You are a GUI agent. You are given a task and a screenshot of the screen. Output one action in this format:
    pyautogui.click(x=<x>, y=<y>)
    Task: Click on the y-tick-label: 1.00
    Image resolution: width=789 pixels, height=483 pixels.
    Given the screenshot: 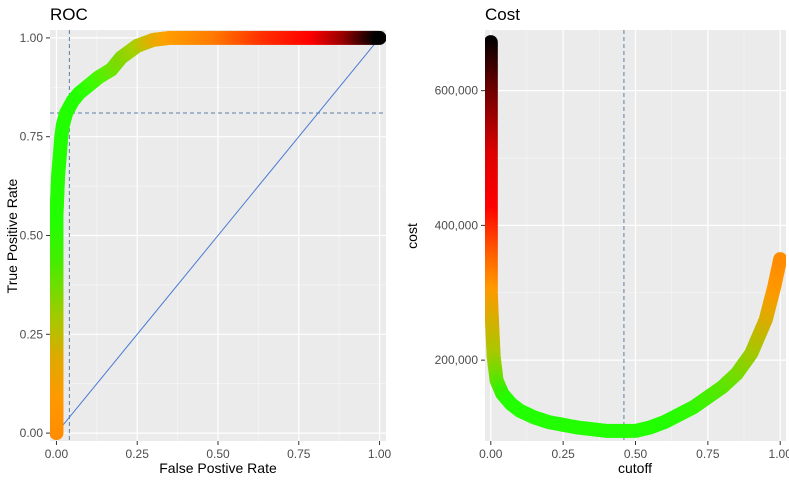 What is the action you would take?
    pyautogui.click(x=32, y=38)
    